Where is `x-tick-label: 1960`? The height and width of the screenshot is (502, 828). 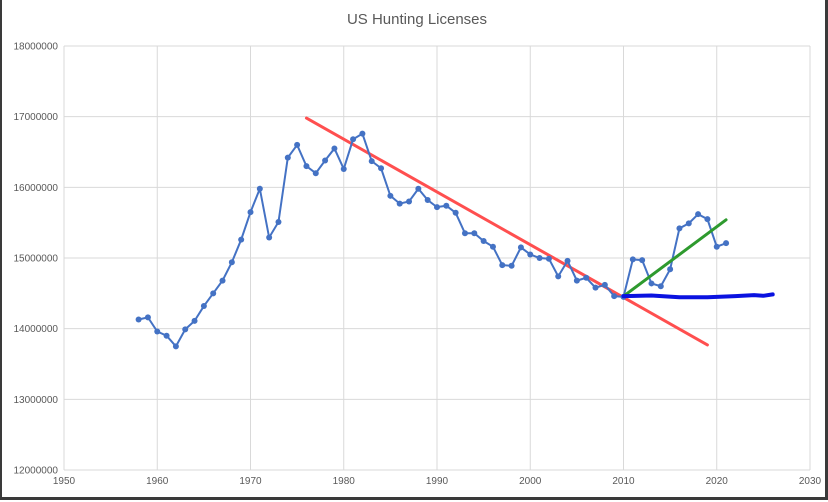 x-tick-label: 1960 is located at coordinates (157, 481).